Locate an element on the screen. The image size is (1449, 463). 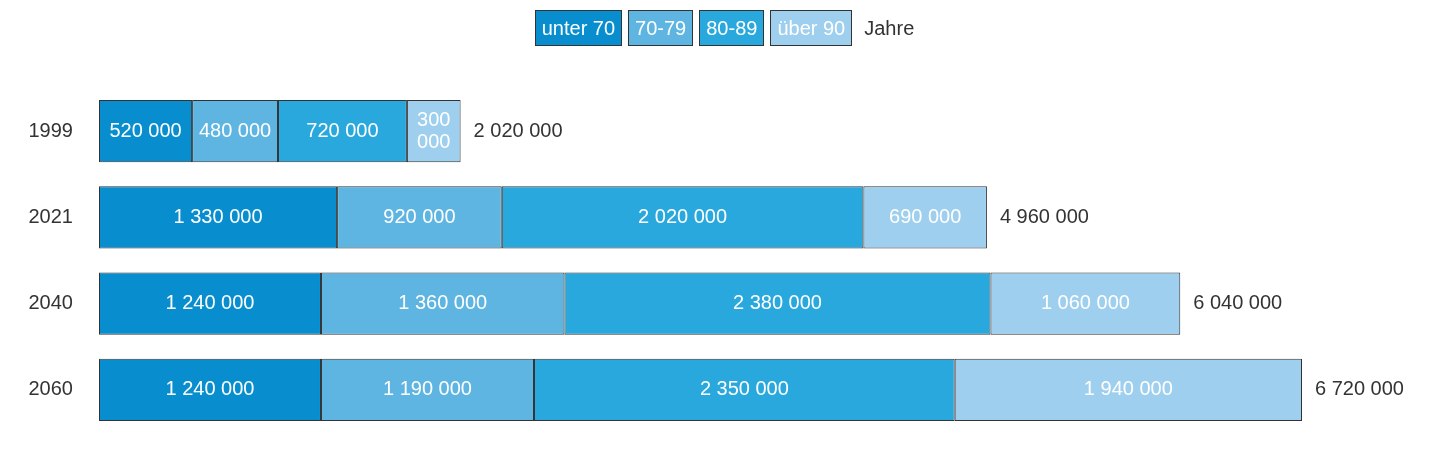
data-label: 520 000 is located at coordinates (145, 129).